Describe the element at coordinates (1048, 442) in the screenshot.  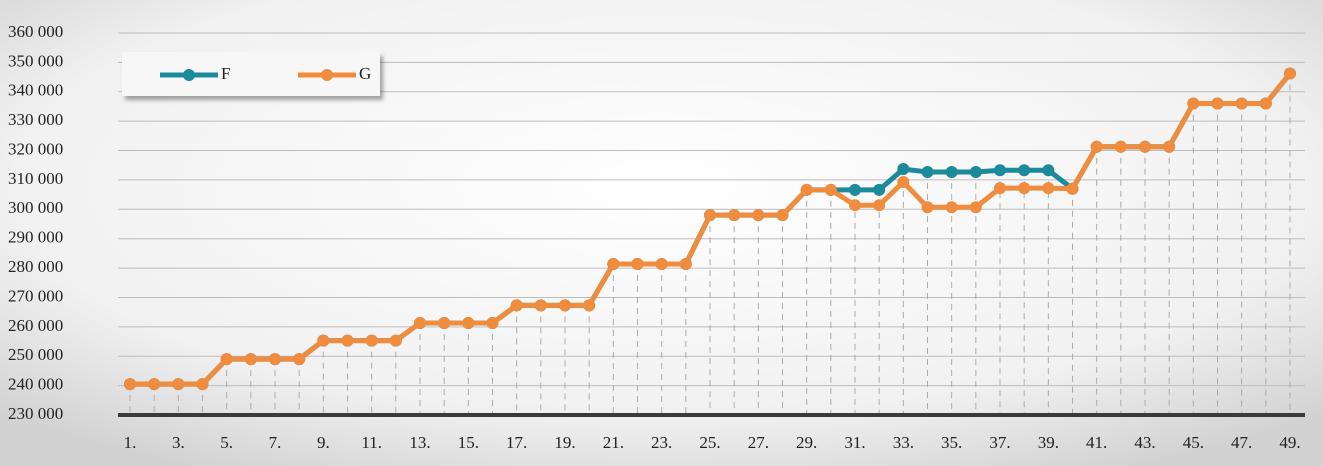
I see `x-tick-label: 39.` at that location.